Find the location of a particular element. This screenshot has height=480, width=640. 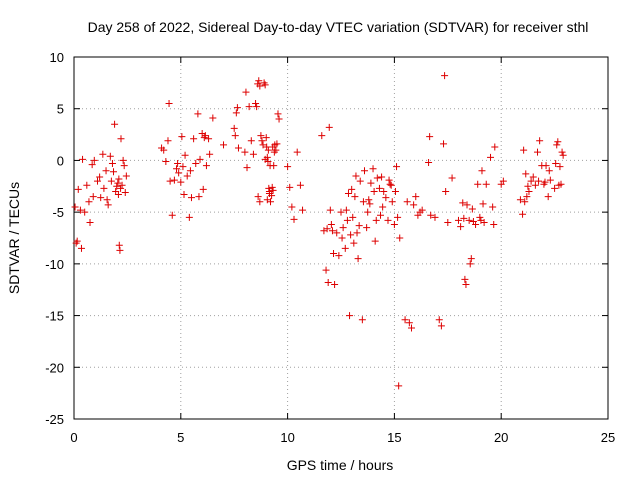

y-tick-label: 10 is located at coordinates (57, 57).